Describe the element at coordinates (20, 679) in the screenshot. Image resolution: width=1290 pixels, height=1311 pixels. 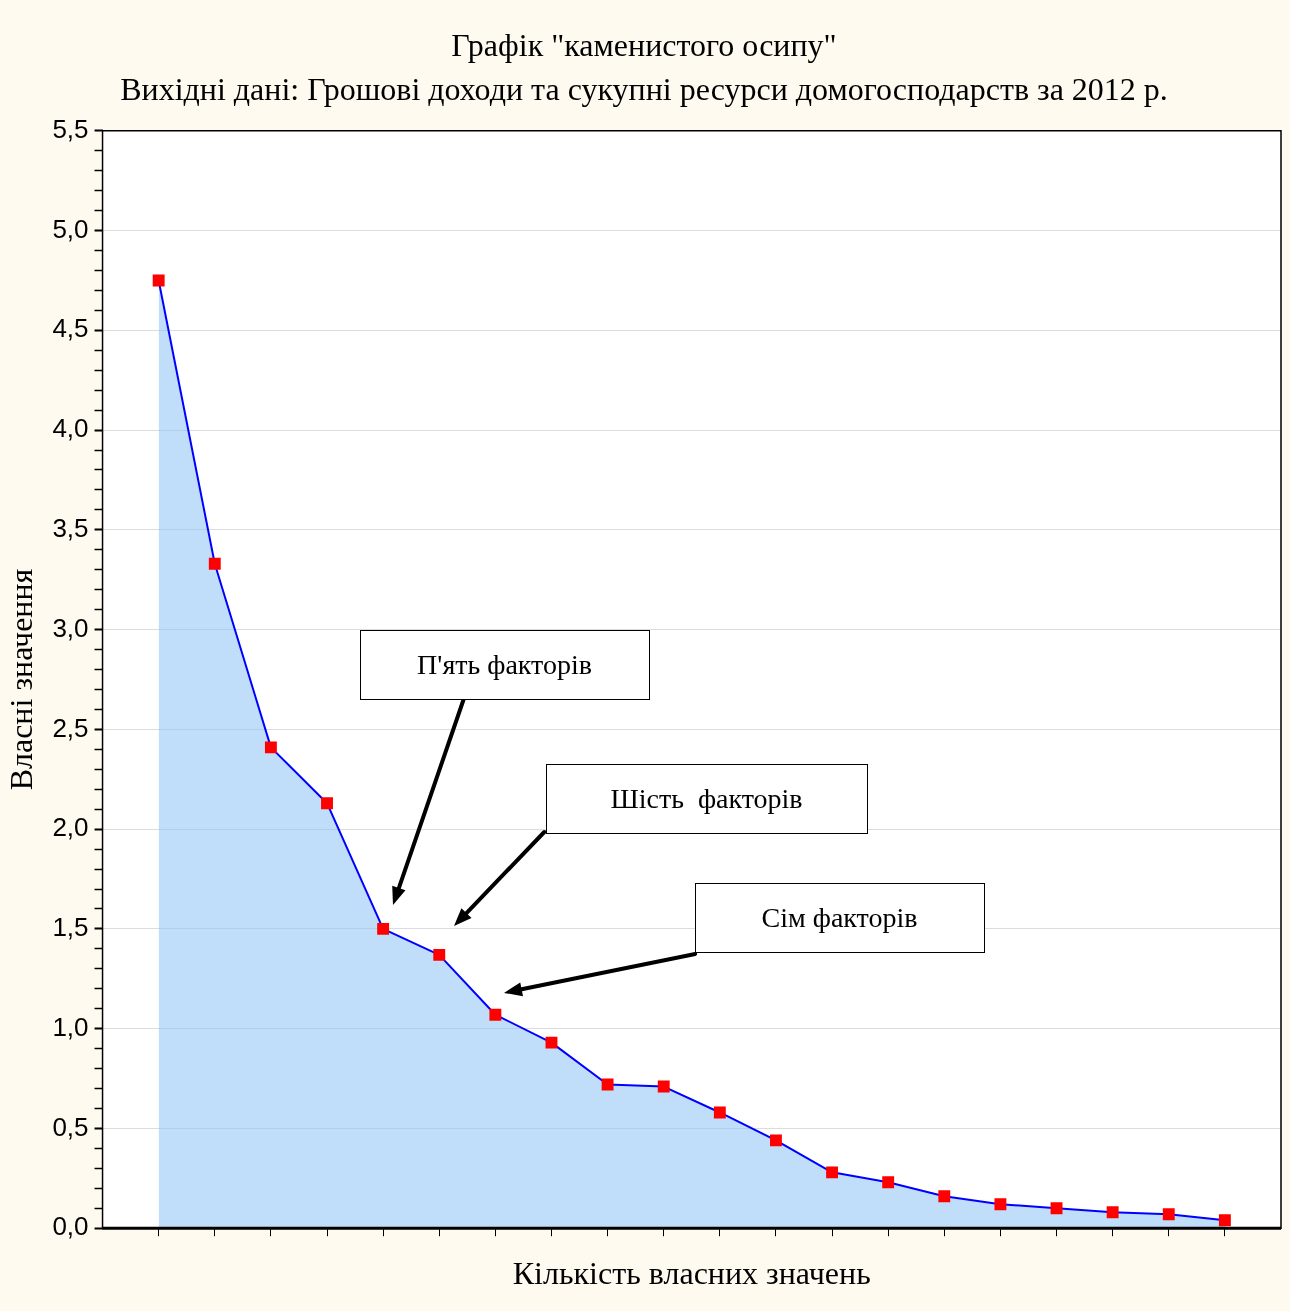
I see `y-axis-title: Власні значення` at that location.